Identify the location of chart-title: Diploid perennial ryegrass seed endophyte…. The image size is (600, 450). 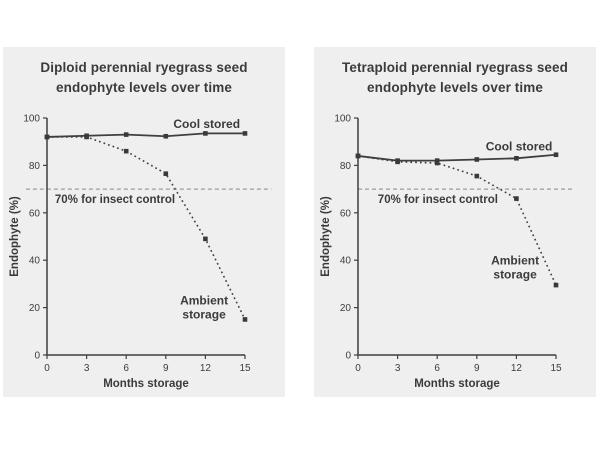
(144, 77).